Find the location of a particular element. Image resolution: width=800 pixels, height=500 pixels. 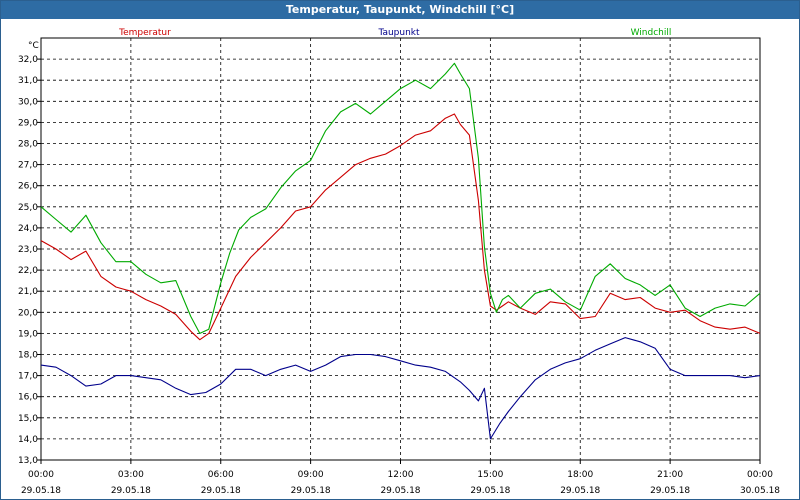

y-tick-label: 16,0 is located at coordinates (28, 398).